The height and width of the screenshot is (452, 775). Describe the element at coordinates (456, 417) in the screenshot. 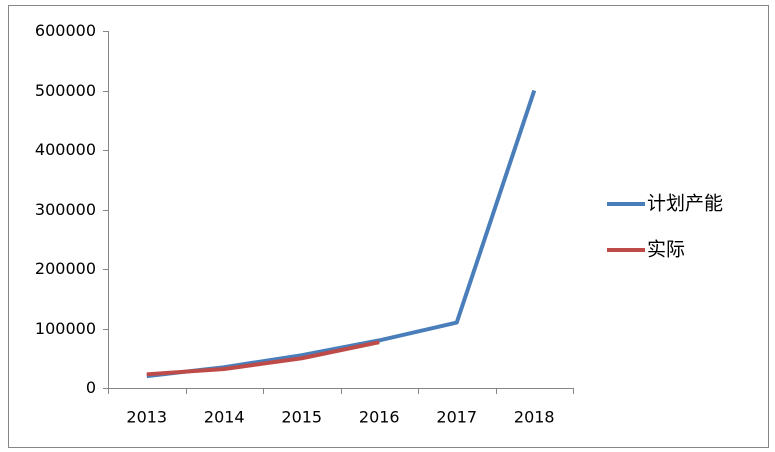

I see `x-tick-label: 2017` at that location.